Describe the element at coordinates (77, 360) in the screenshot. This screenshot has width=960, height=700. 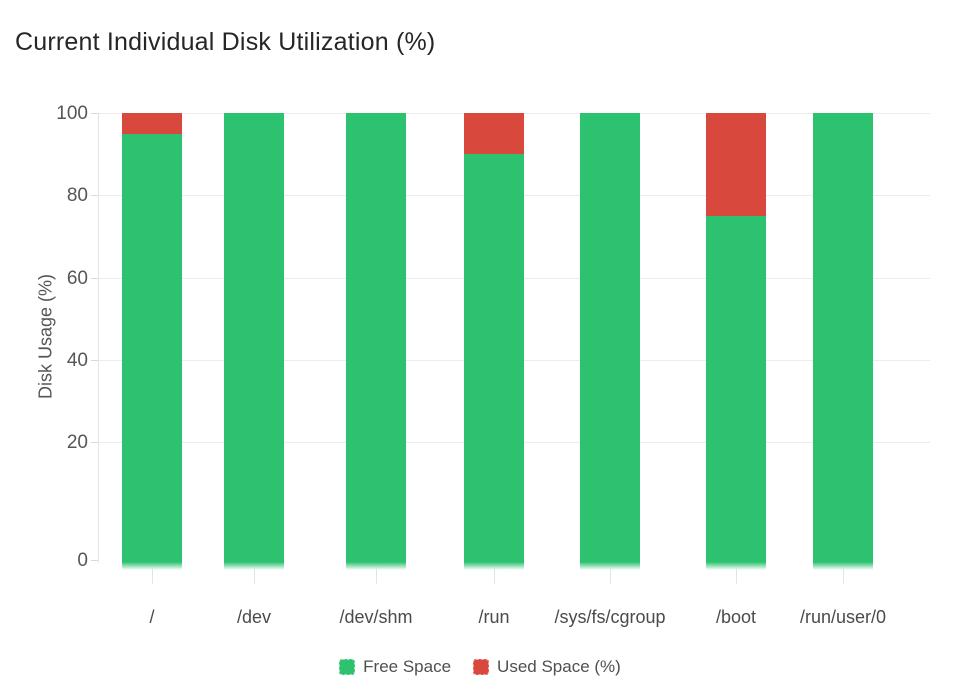
I see `y-tick-label: 40` at that location.